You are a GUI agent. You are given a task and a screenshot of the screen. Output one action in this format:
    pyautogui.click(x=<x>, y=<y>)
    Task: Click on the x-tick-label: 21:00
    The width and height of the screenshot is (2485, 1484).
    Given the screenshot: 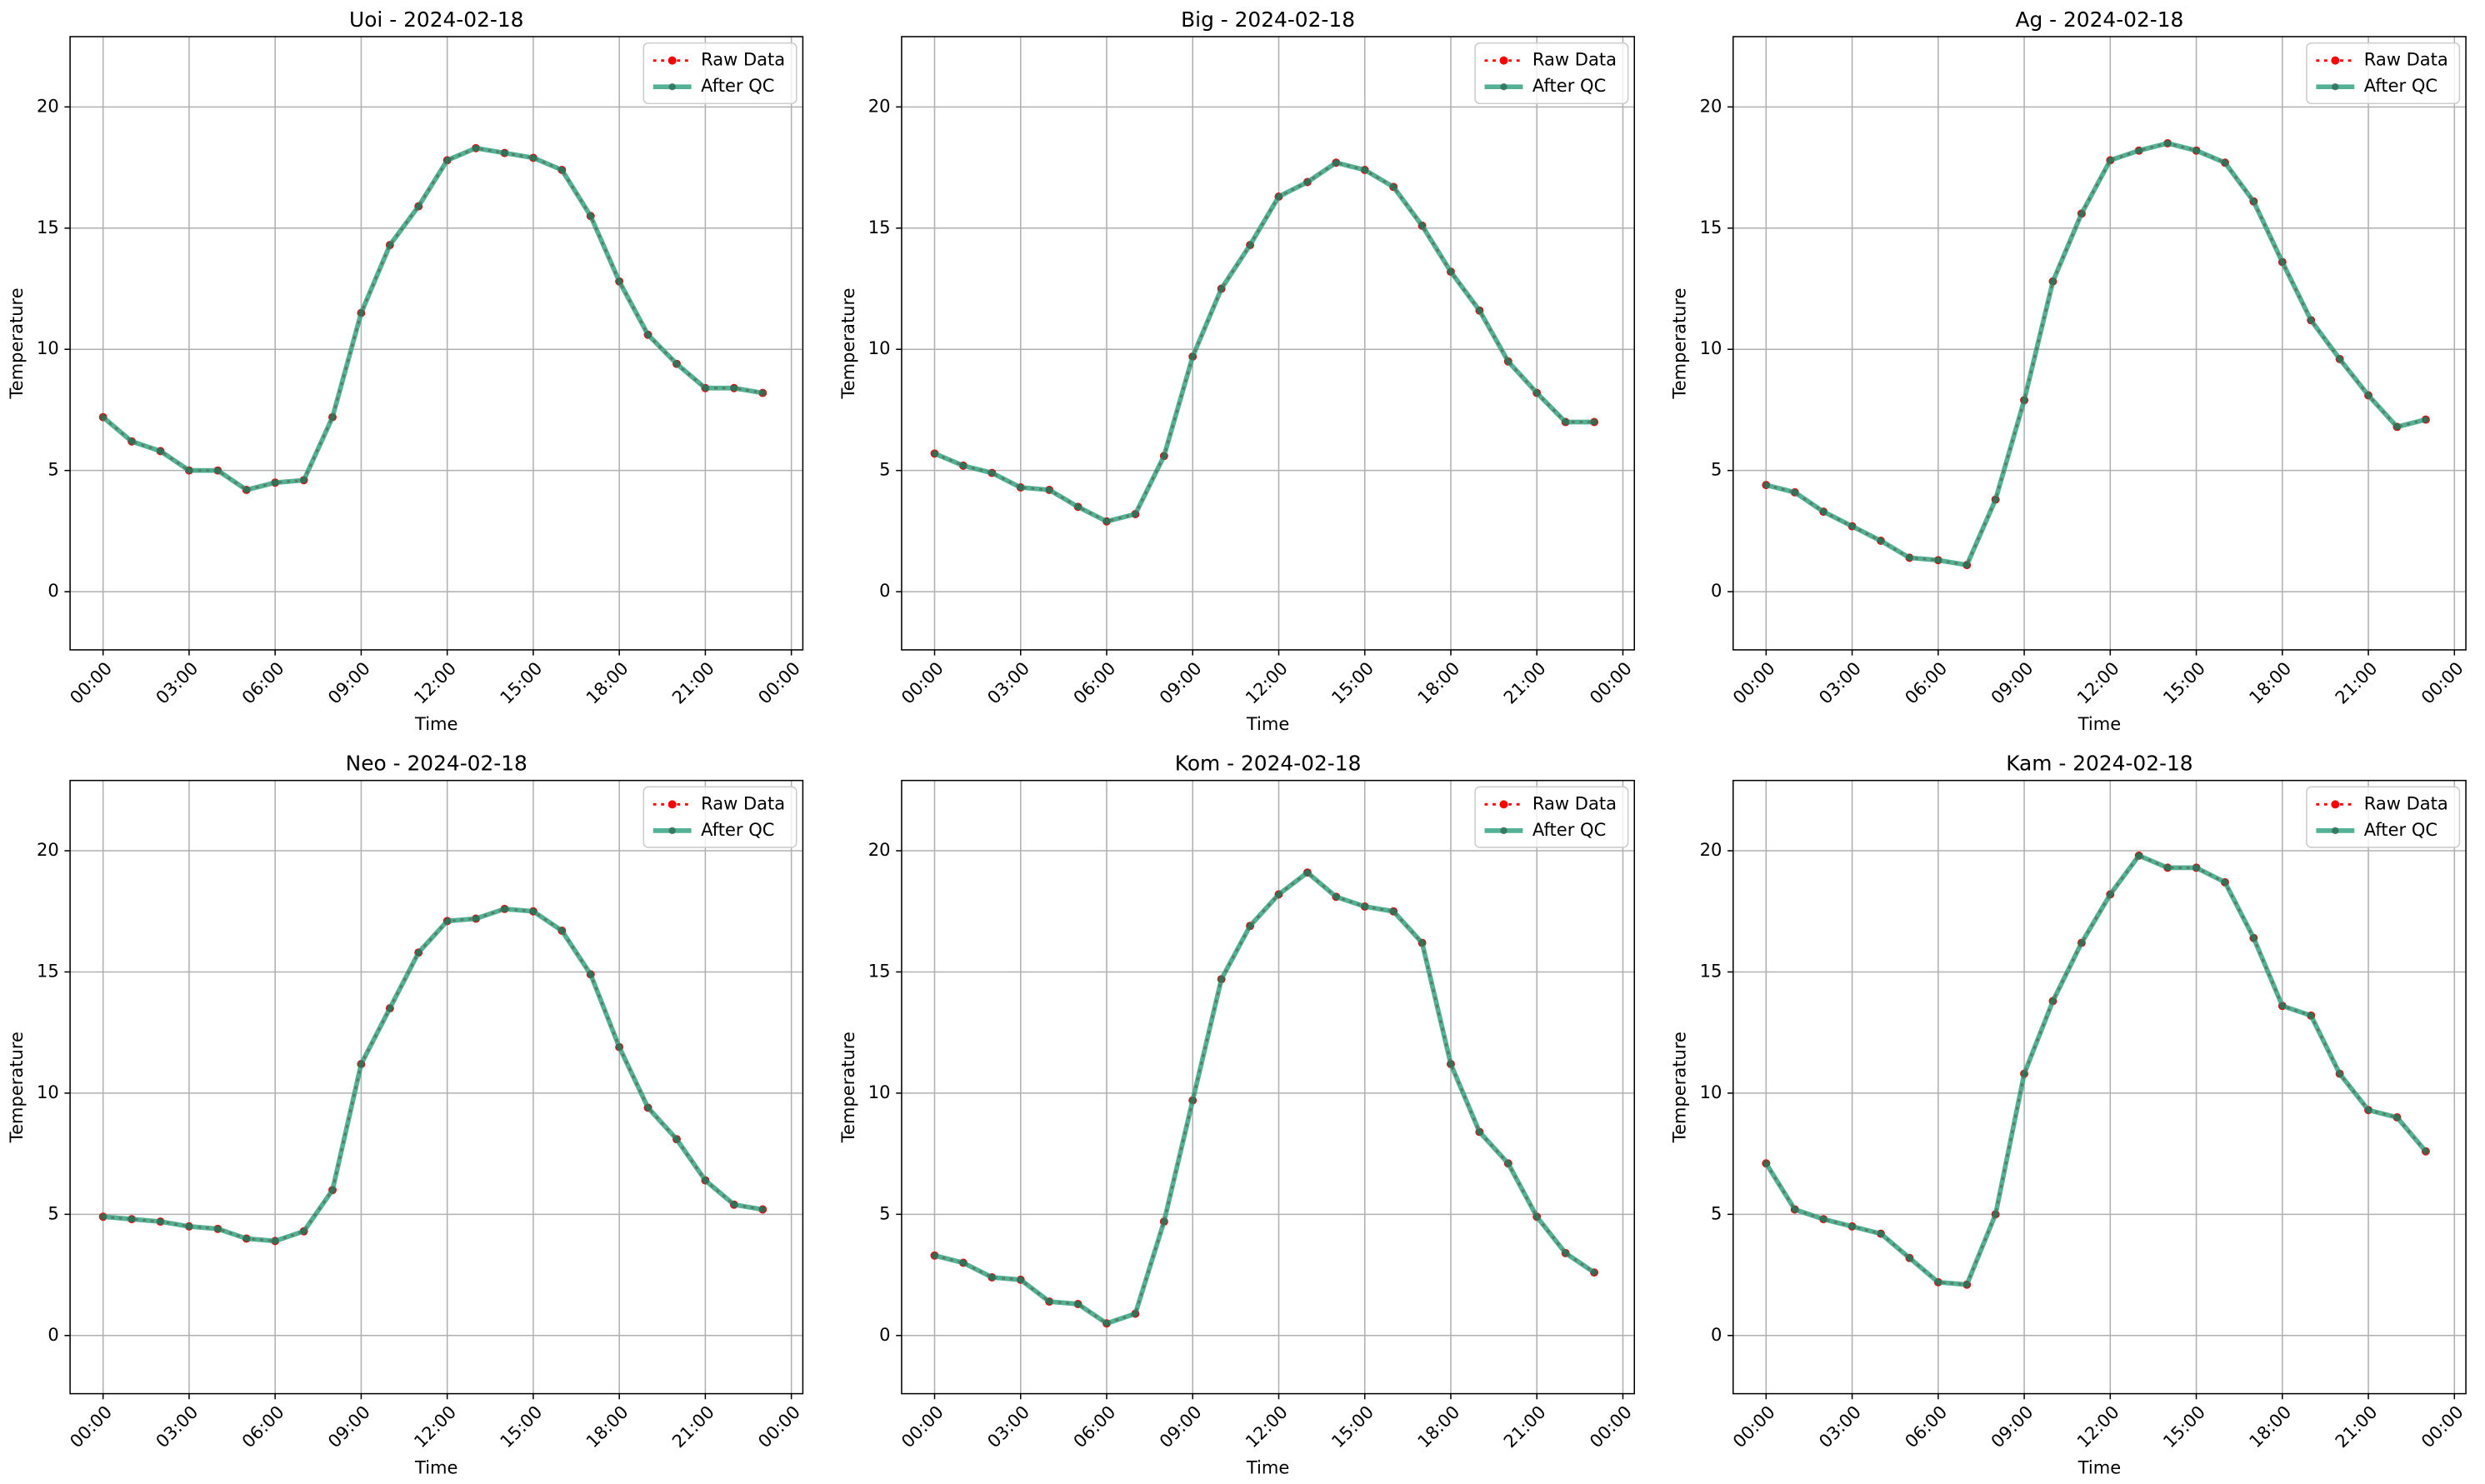 What is the action you would take?
    pyautogui.click(x=2356, y=682)
    